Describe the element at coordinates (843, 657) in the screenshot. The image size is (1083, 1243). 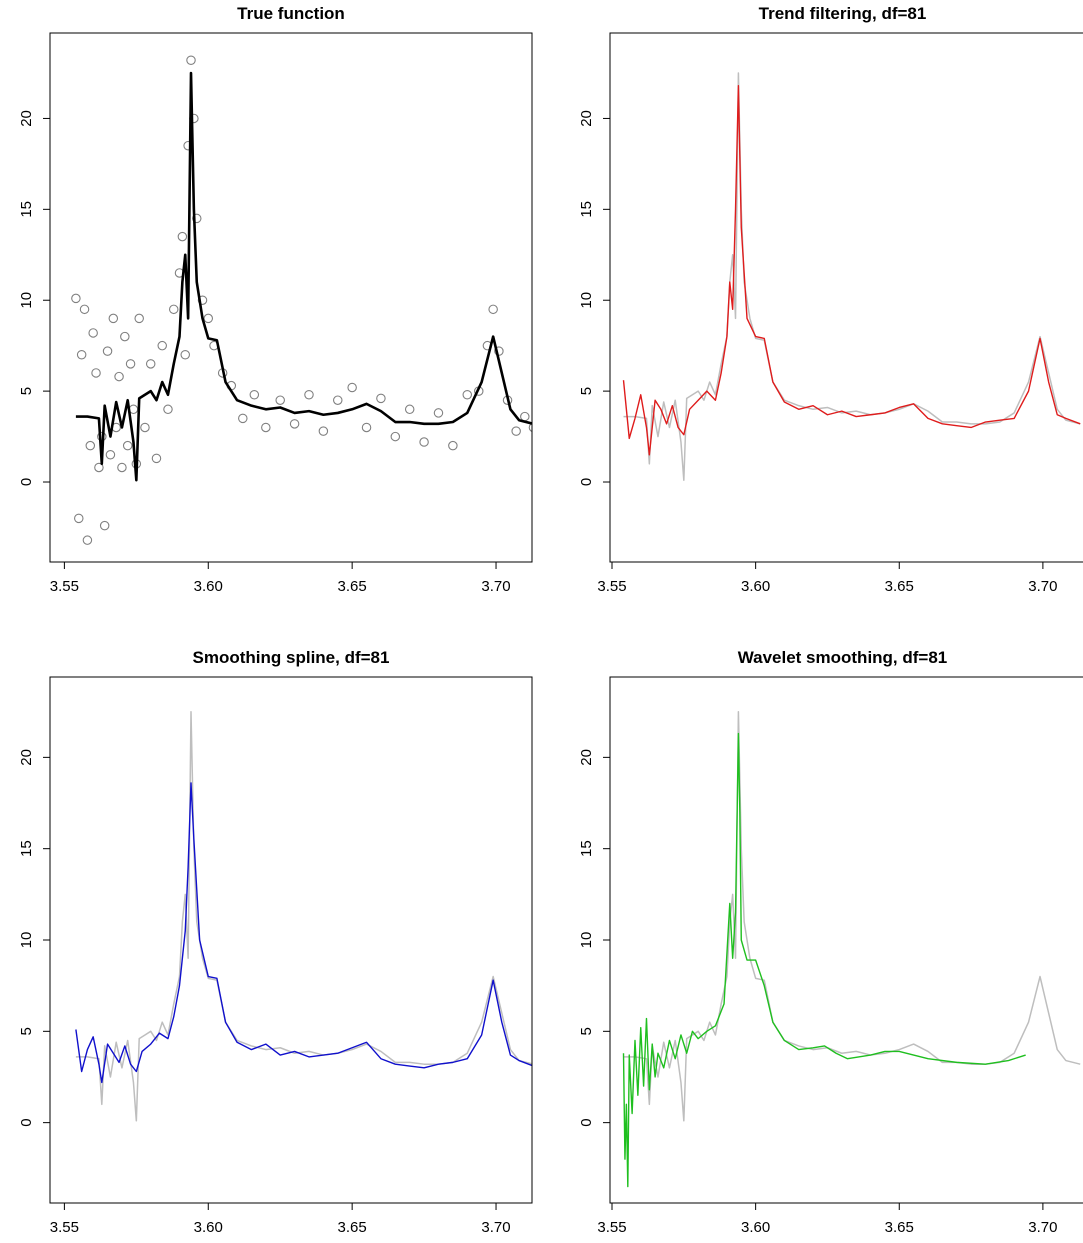
I see `panel-title: Wavelet smoothing, df=81` at that location.